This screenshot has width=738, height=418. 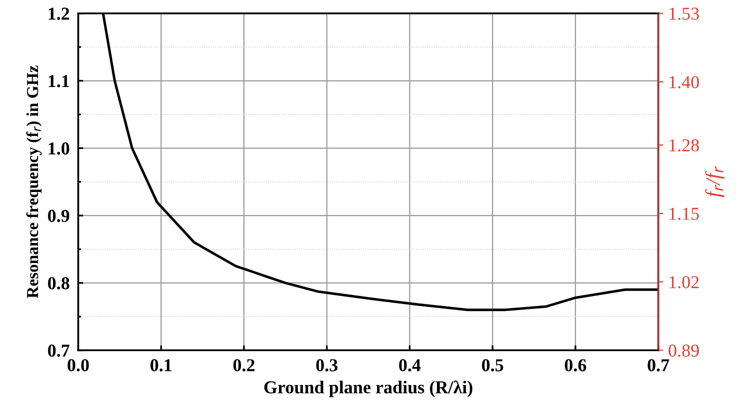 What do you see at coordinates (659, 365) in the screenshot?
I see `x-tick-label: 0.7` at bounding box center [659, 365].